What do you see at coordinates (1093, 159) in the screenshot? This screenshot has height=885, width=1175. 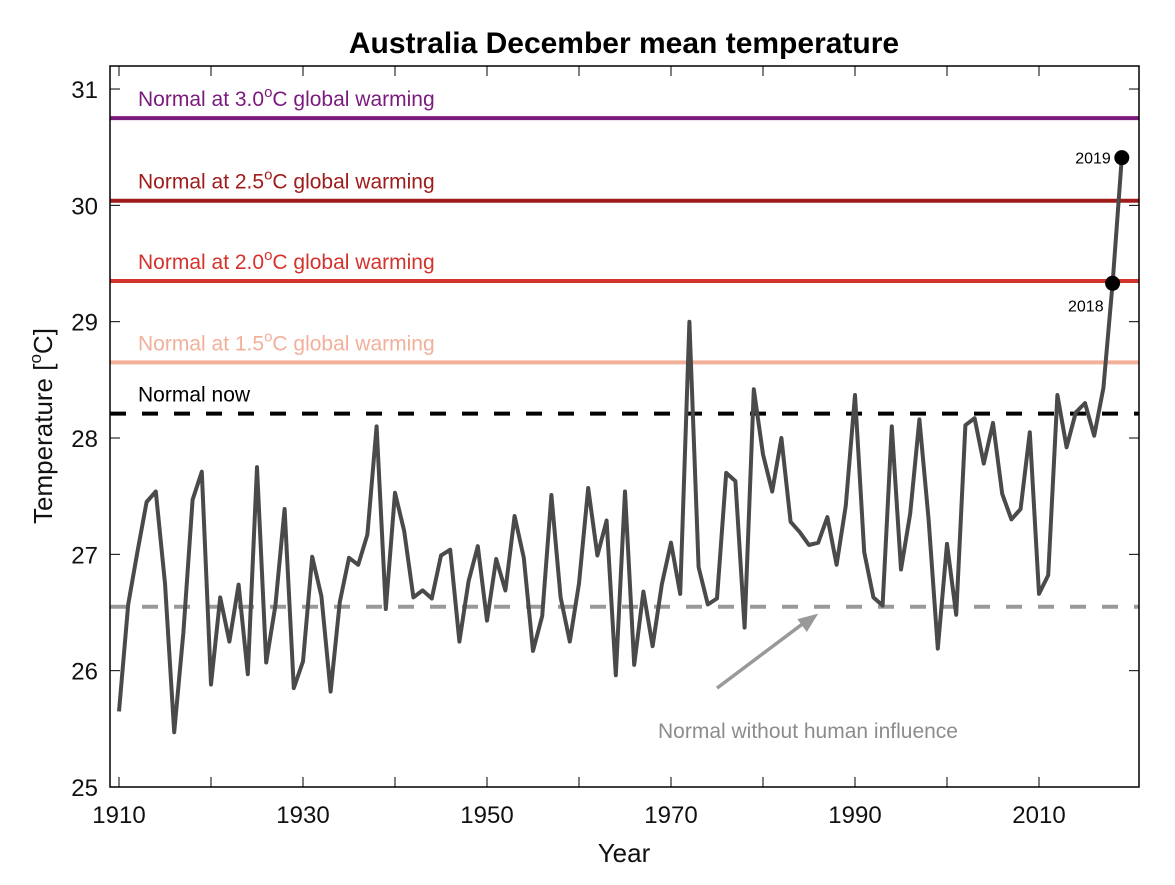 I see `highlight-label-2019: 2019` at bounding box center [1093, 159].